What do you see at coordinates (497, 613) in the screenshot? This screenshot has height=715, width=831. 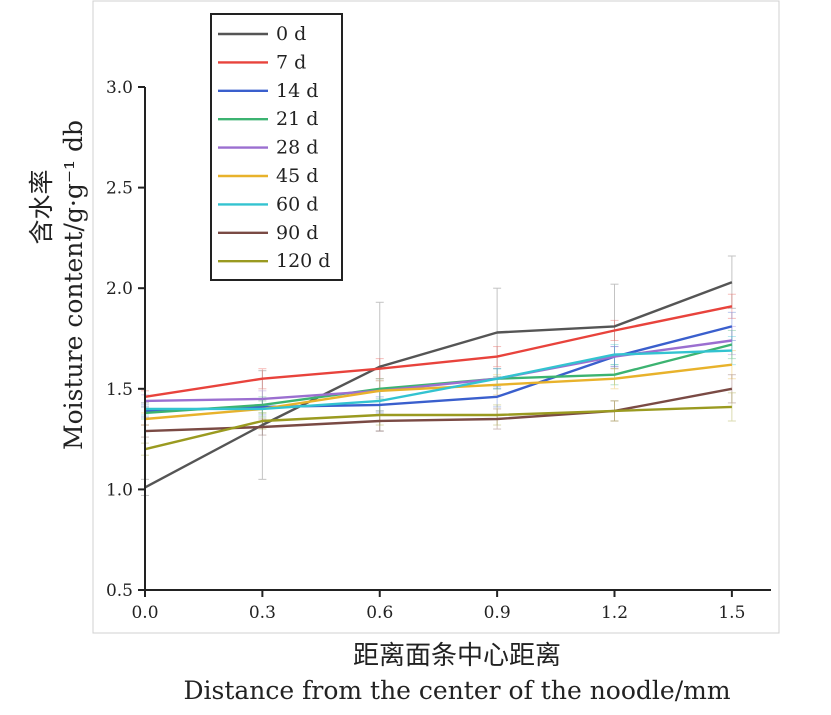 I see `x-tick-label: 0.9` at bounding box center [497, 613].